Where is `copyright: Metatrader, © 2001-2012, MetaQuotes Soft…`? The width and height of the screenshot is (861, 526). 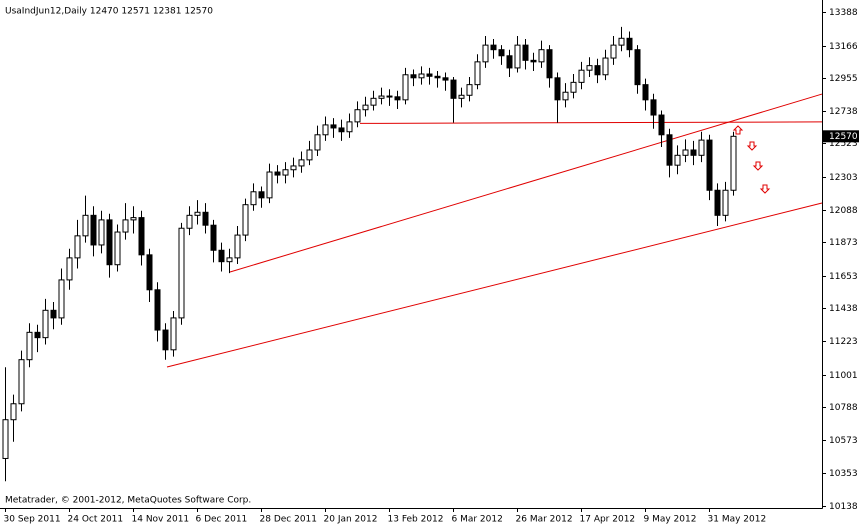 copyright: Metatrader, © 2001-2012, MetaQuotes Soft… is located at coordinates (128, 501).